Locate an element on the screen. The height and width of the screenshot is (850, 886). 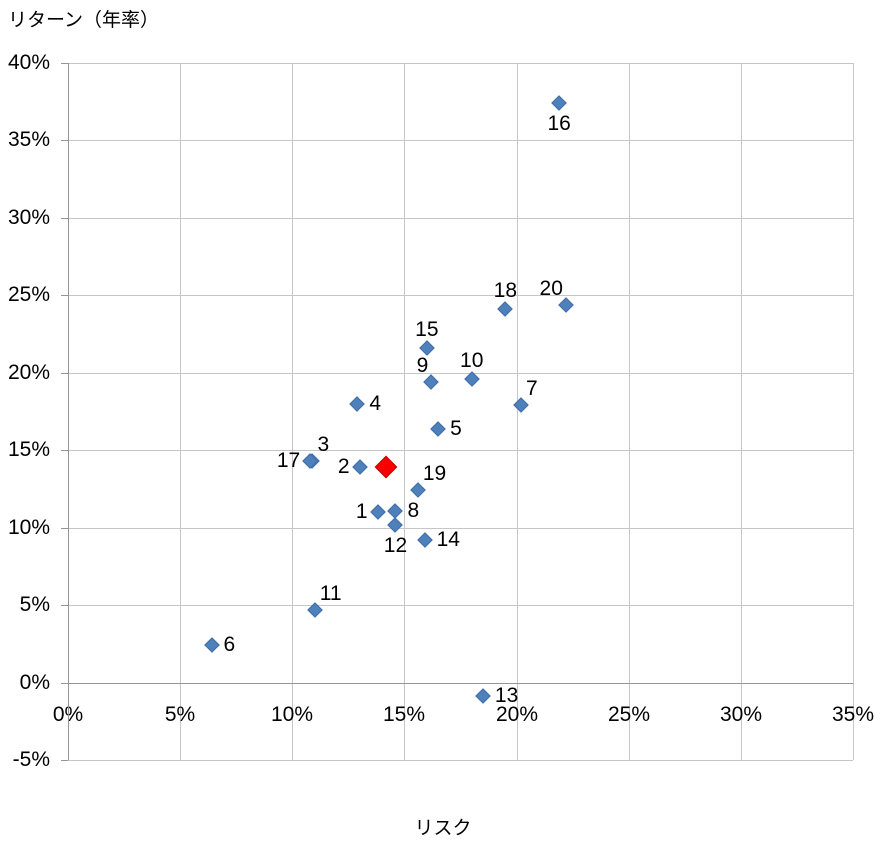
y-axis-title: リターン（年率） is located at coordinates (84, 20).